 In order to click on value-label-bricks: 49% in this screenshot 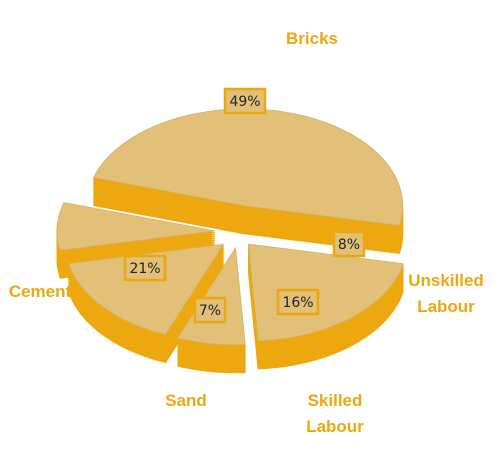, I will do `click(245, 101)`.